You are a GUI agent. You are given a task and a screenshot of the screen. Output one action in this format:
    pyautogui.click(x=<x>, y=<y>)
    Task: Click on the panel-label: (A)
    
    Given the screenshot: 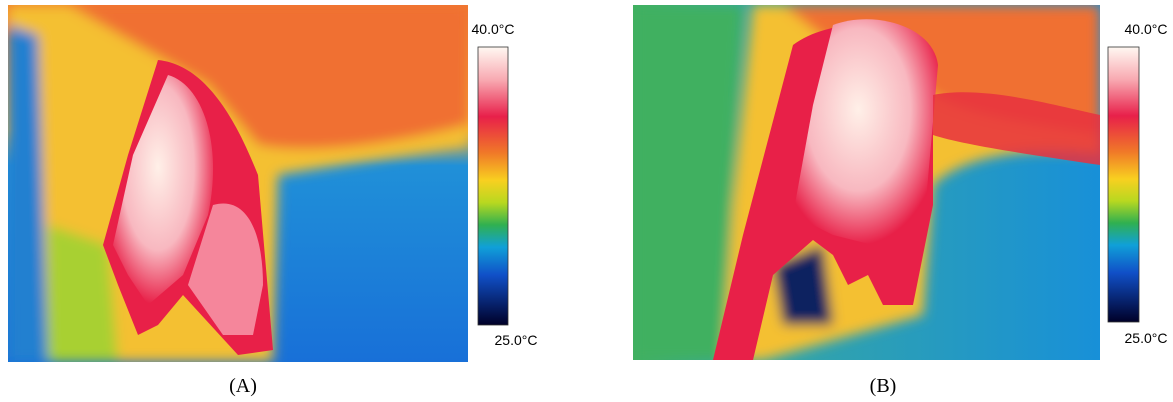 What is the action you would take?
    pyautogui.click(x=243, y=386)
    